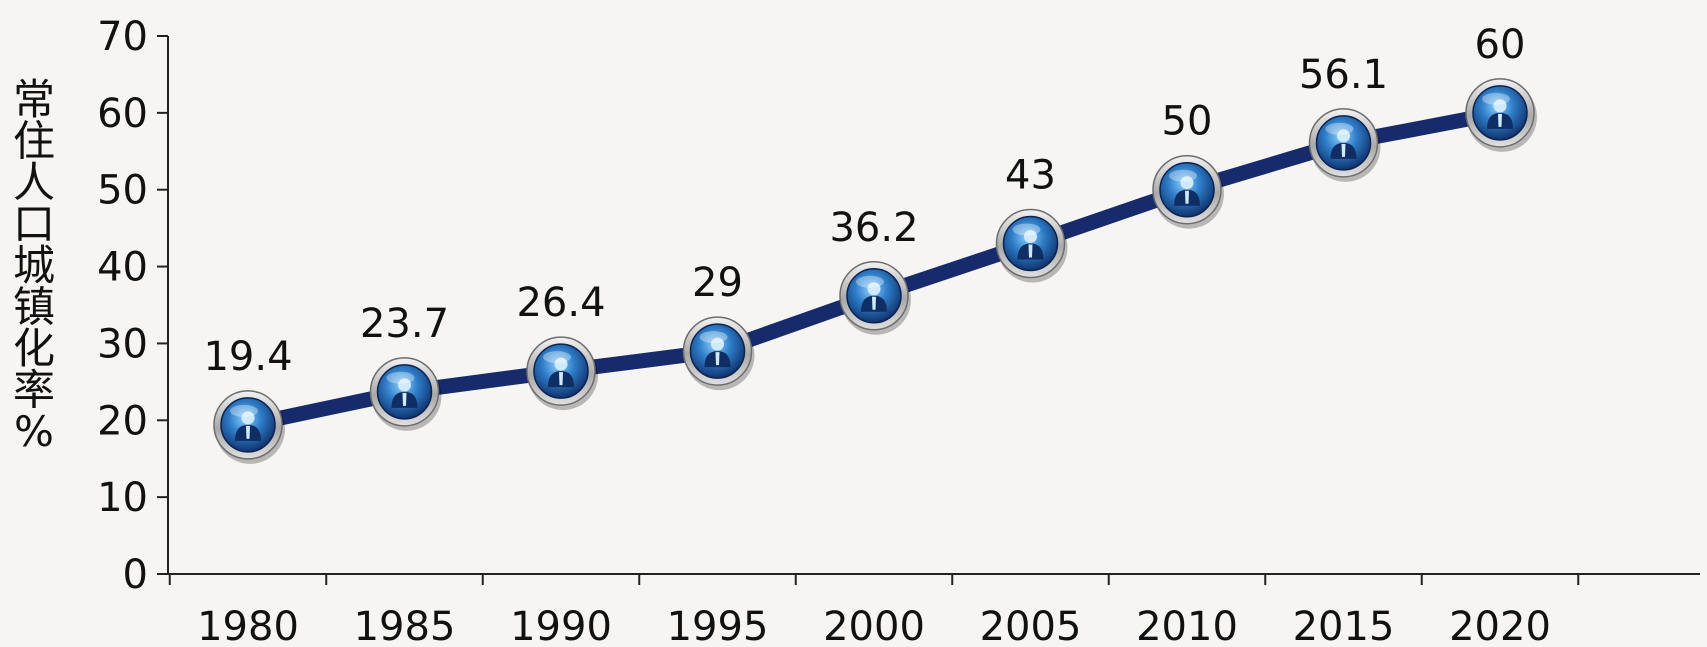  I want to click on data-label-highlight: 60, so click(1500, 45).